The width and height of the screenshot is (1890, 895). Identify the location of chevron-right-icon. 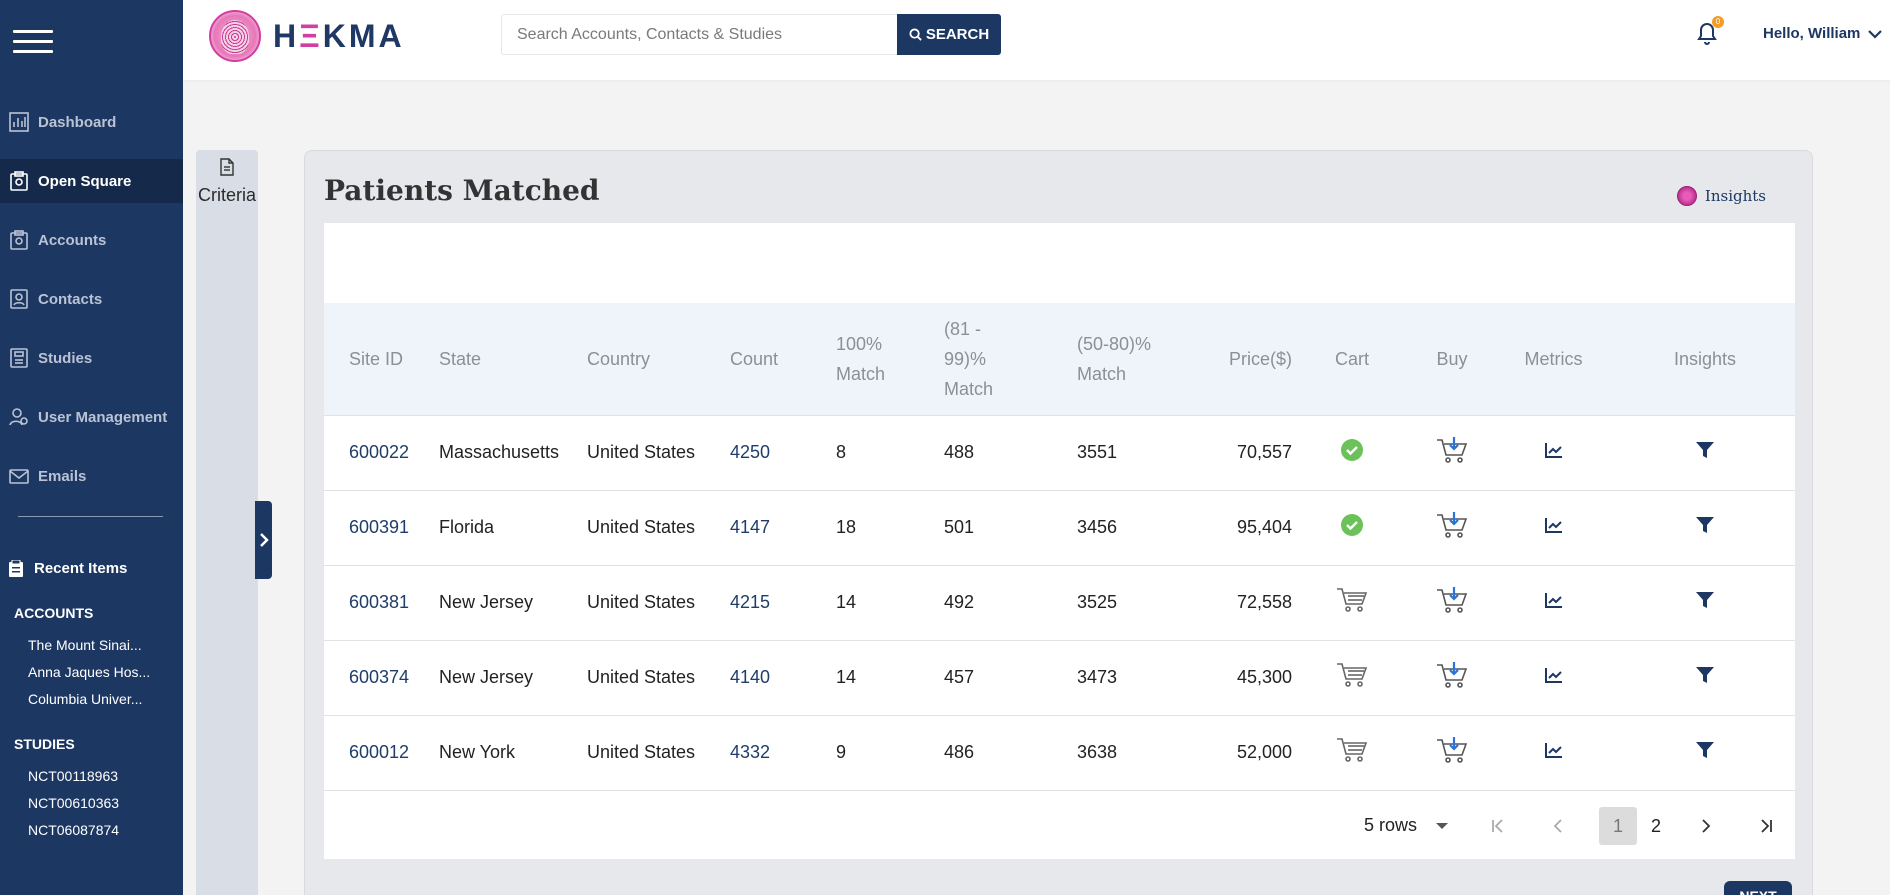
(264, 540).